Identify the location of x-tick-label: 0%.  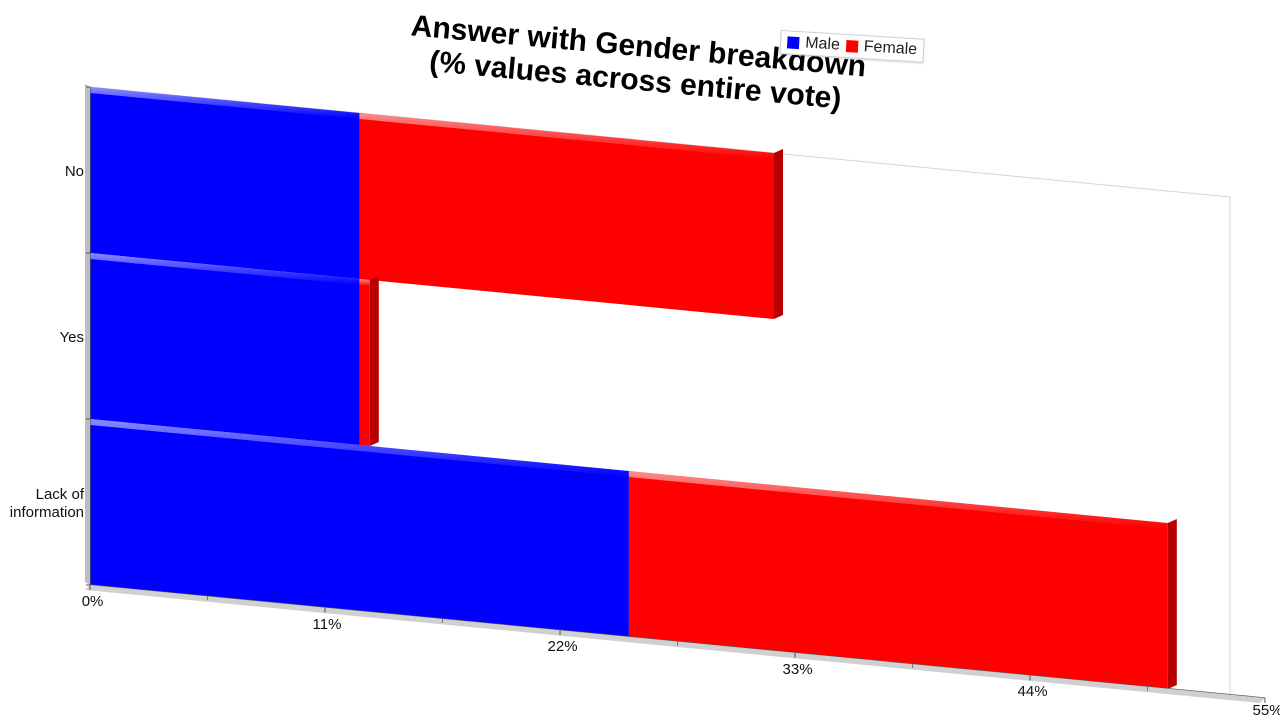
(92, 601).